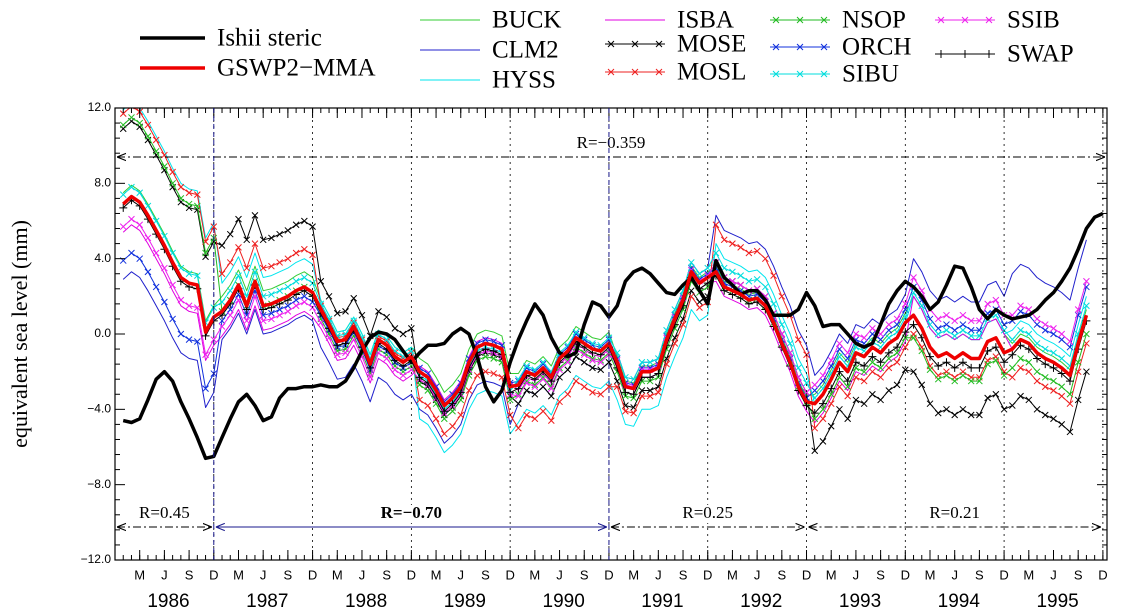 The height and width of the screenshot is (616, 1125). Describe the element at coordinates (96, 559) in the screenshot. I see `y-tick-label: −12.0` at that location.